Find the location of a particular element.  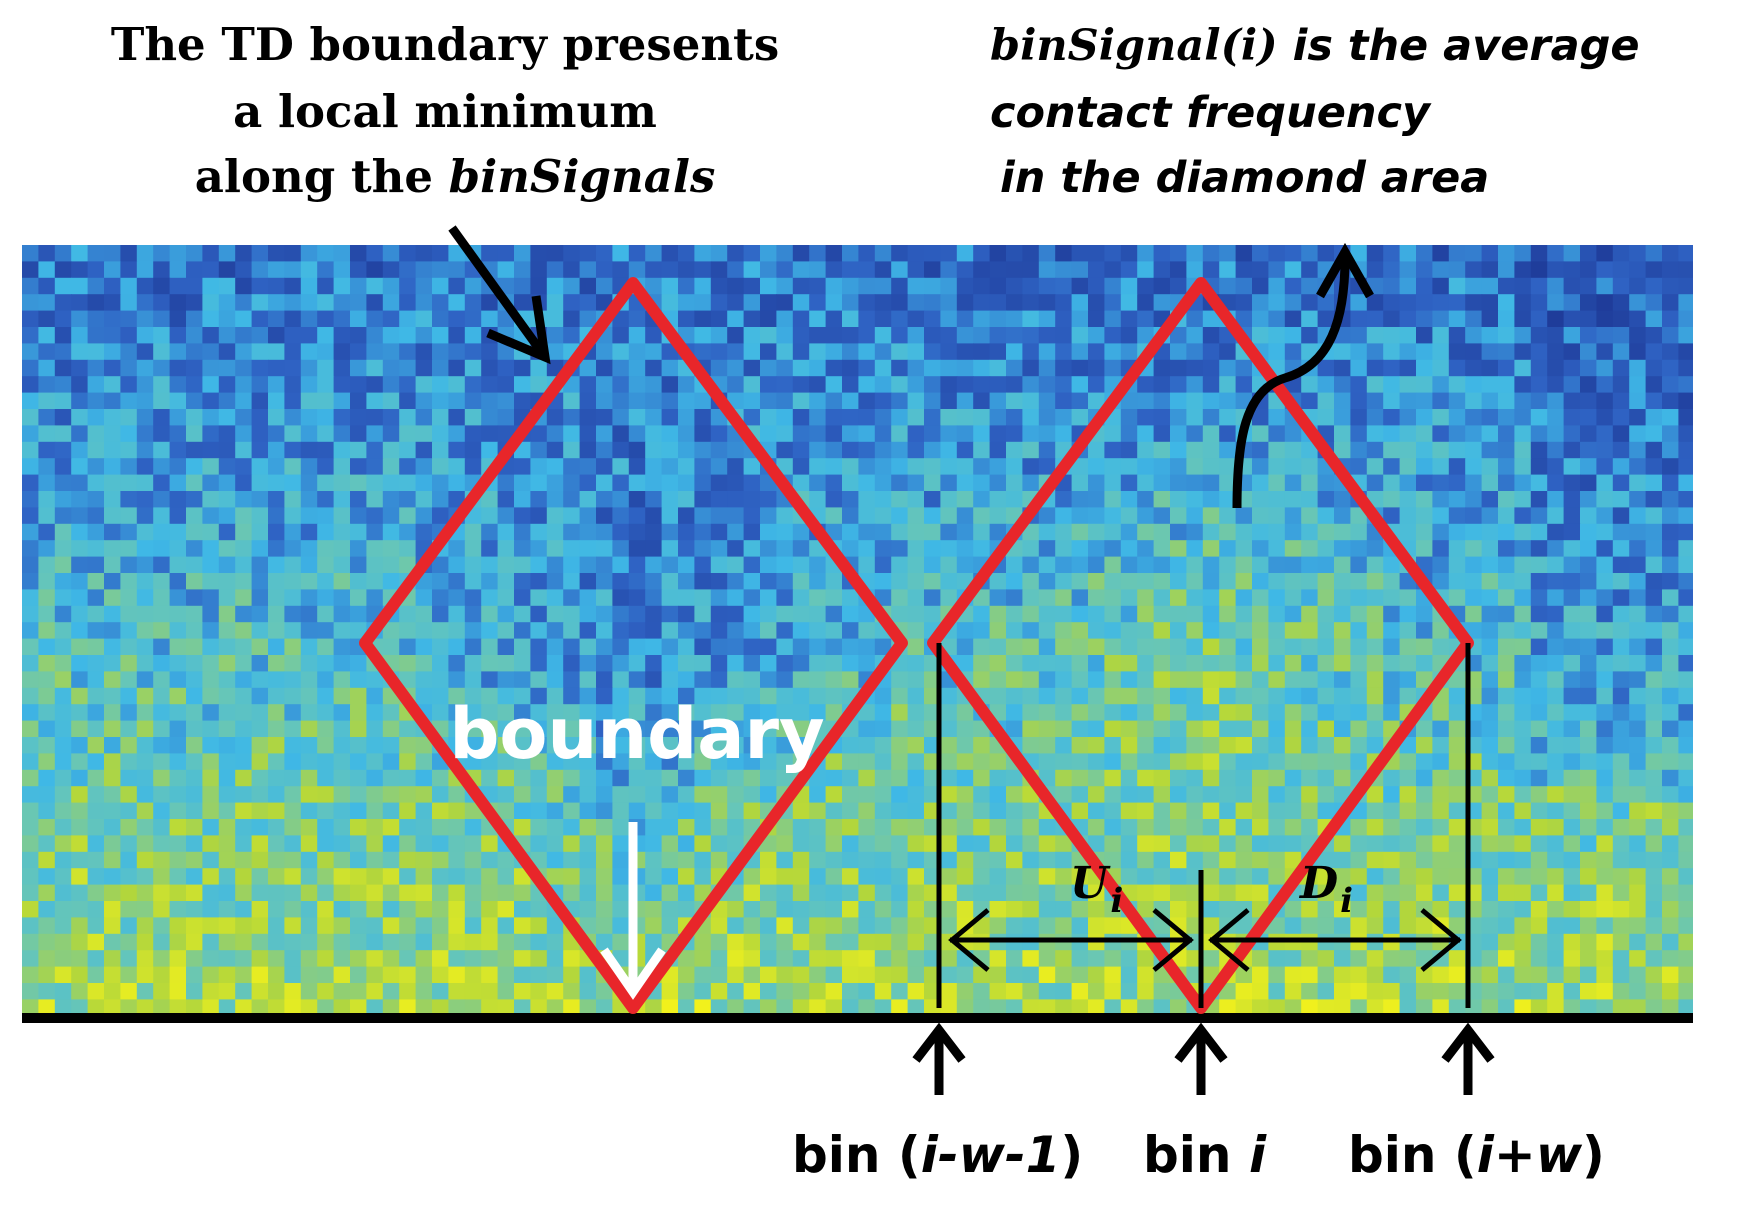

right-caption-line2: contact frequency is located at coordinates (1211, 113).